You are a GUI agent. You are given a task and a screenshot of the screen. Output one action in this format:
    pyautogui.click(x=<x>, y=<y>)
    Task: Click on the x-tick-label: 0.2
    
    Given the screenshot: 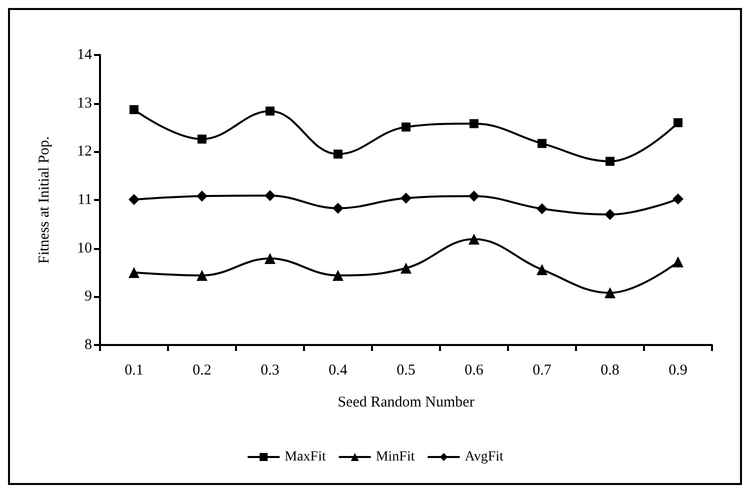 What is the action you would take?
    pyautogui.click(x=202, y=370)
    